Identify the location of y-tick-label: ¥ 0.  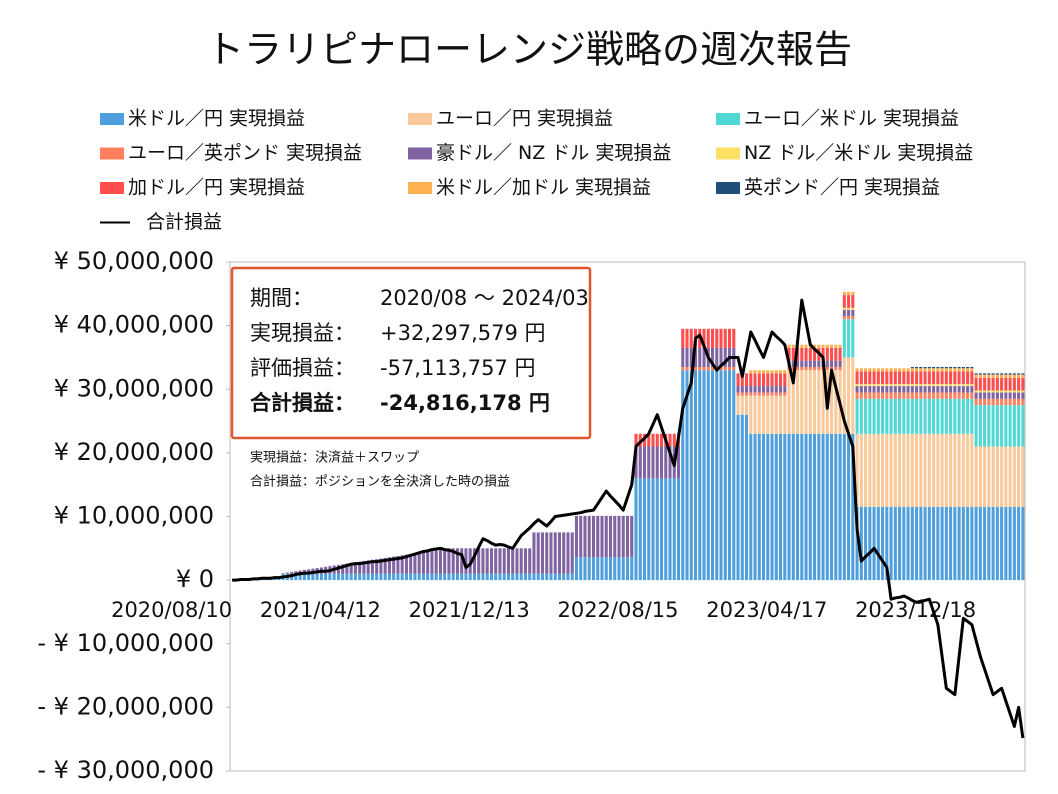
(195, 579).